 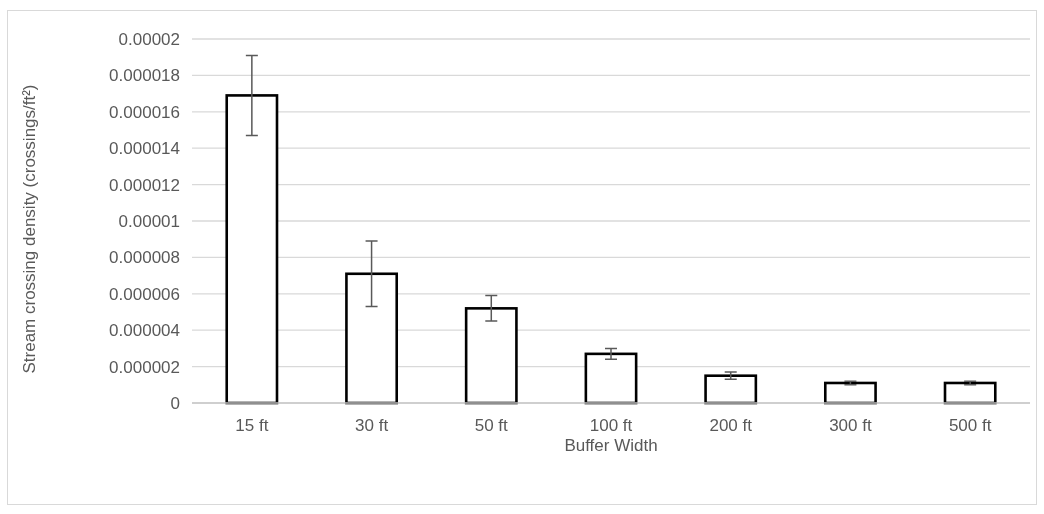 What do you see at coordinates (144, 258) in the screenshot?
I see `y-tick-label: 0.000008` at bounding box center [144, 258].